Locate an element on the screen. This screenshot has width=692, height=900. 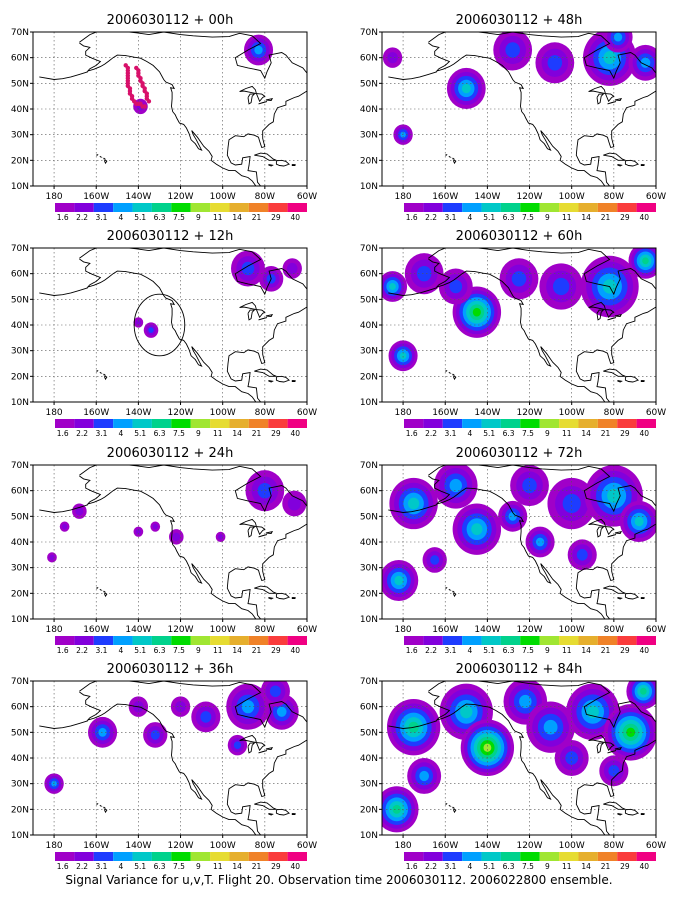
x-tick-label: 120W is located at coordinates (529, 630).